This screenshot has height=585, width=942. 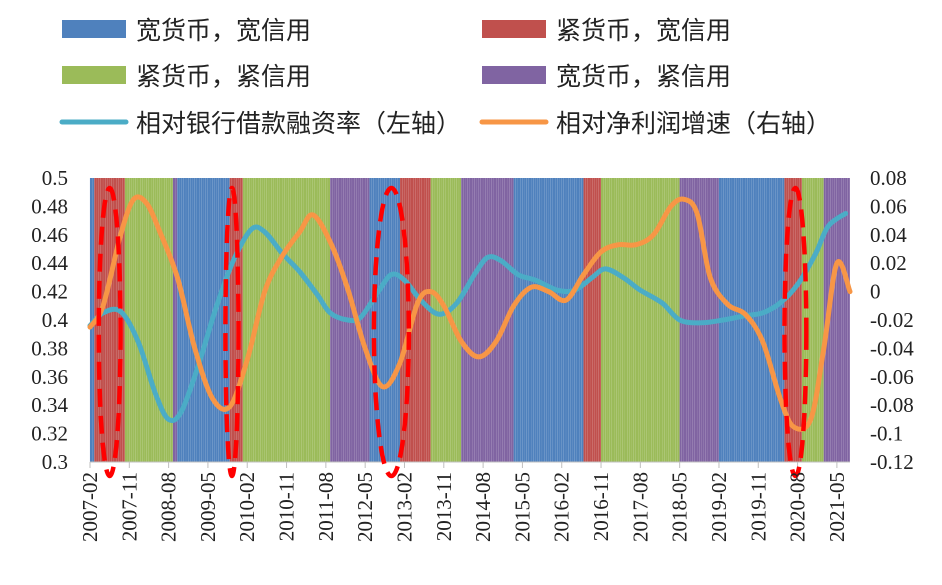 I want to click on y-right-tick-label: -0.04, so click(x=892, y=348).